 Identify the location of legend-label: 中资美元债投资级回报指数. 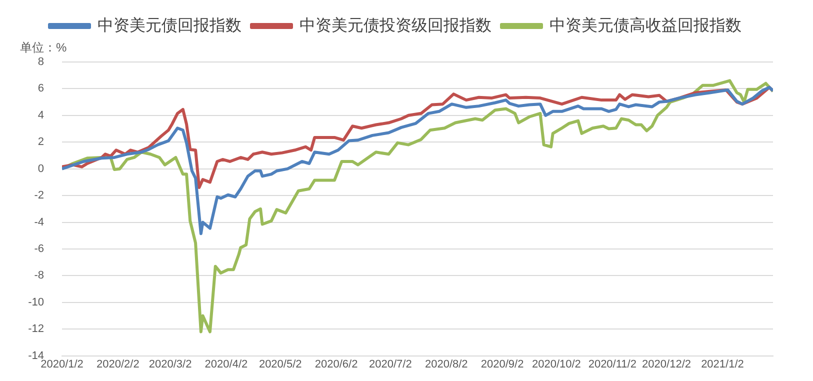
(396, 25).